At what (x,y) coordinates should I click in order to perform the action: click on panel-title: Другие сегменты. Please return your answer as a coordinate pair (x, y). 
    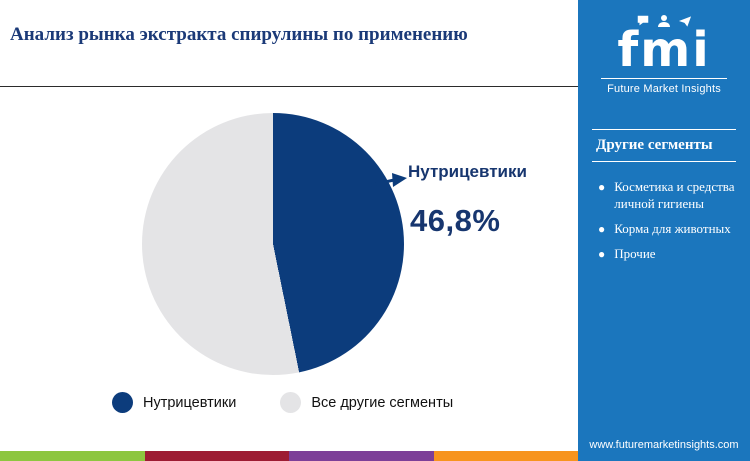
    Looking at the image, I should click on (664, 145).